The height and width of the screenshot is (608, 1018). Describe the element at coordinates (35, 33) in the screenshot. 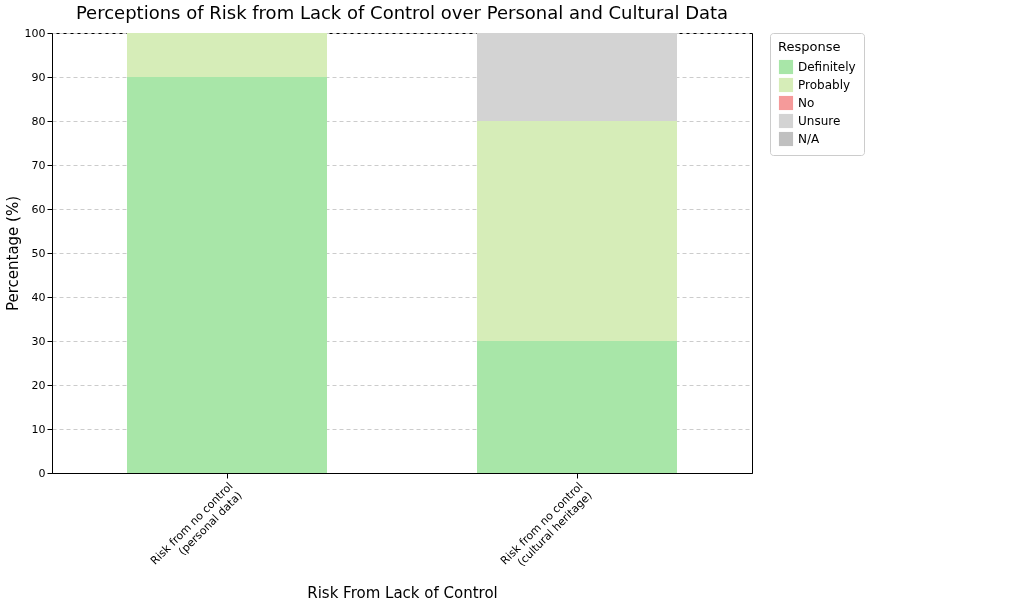

I see `y-tick-label: 100` at that location.